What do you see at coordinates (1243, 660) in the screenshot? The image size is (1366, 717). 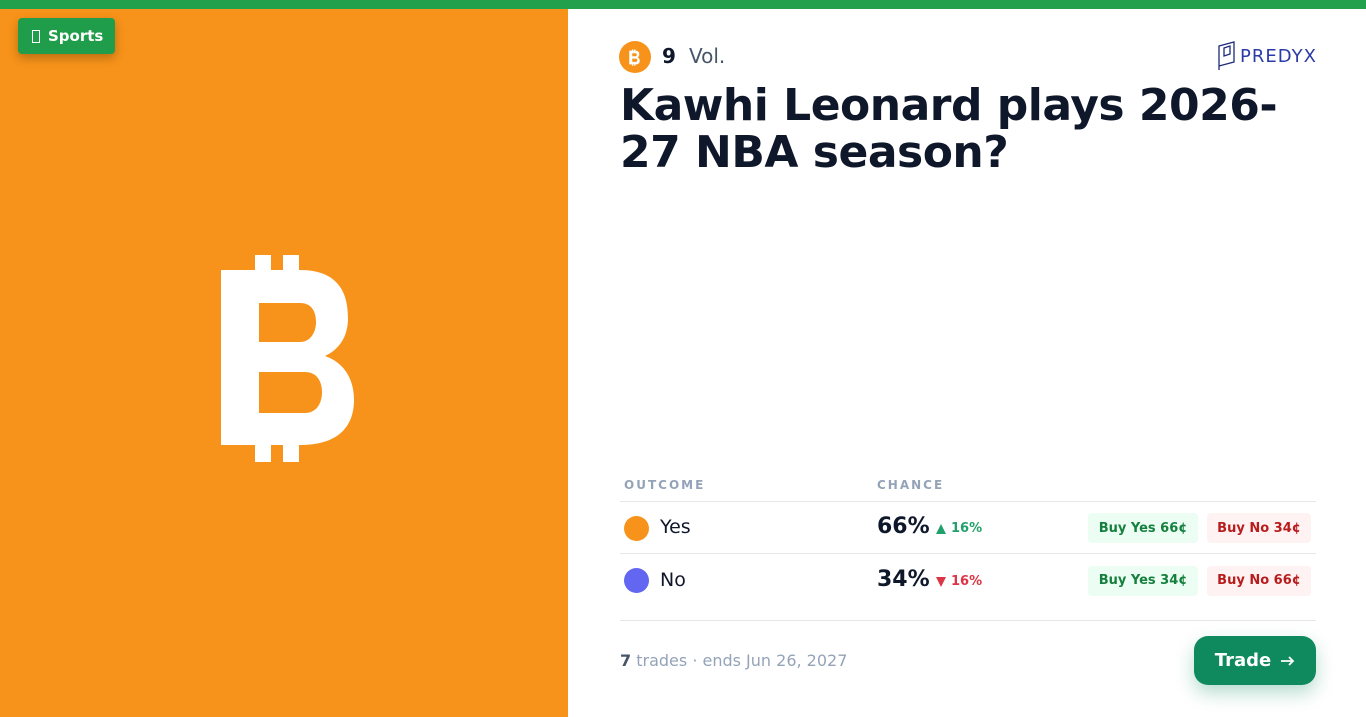 I see `trade-label: Trade` at bounding box center [1243, 660].